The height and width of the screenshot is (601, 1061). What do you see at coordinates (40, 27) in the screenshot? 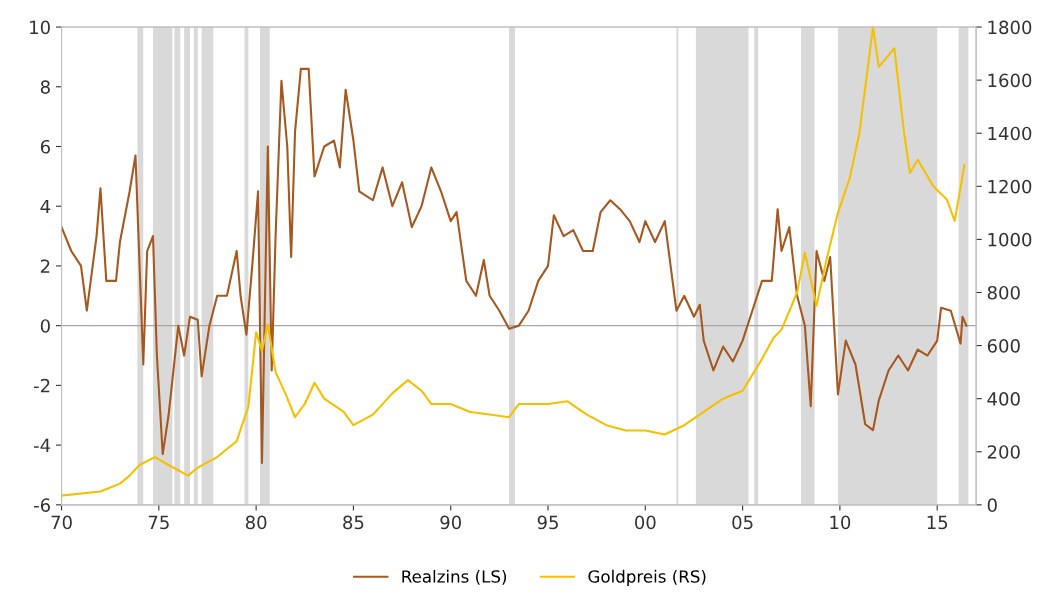
I see `y-tick-label: 10` at bounding box center [40, 27].